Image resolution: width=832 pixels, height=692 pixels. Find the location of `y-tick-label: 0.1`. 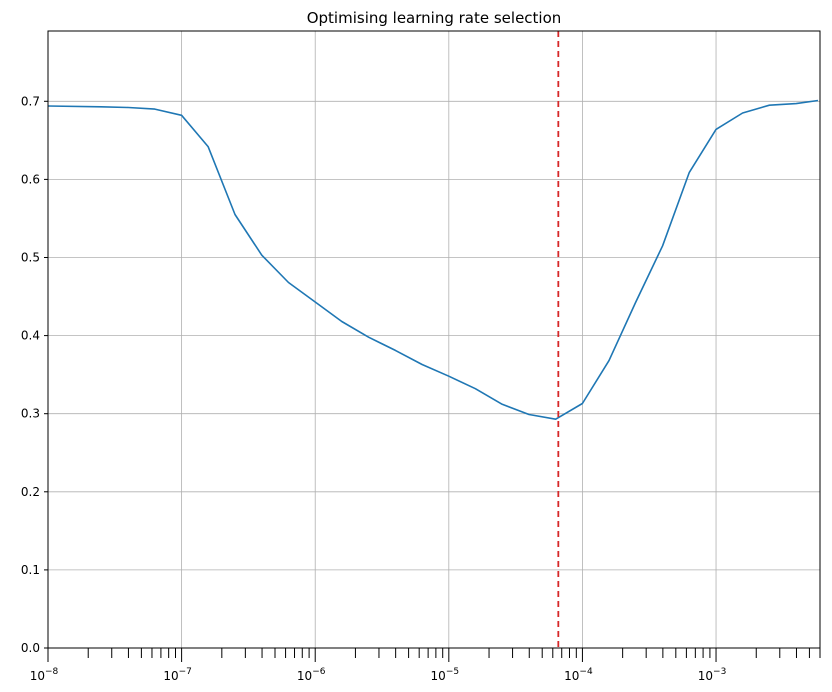

y-tick-label: 0.1 is located at coordinates (30, 570).